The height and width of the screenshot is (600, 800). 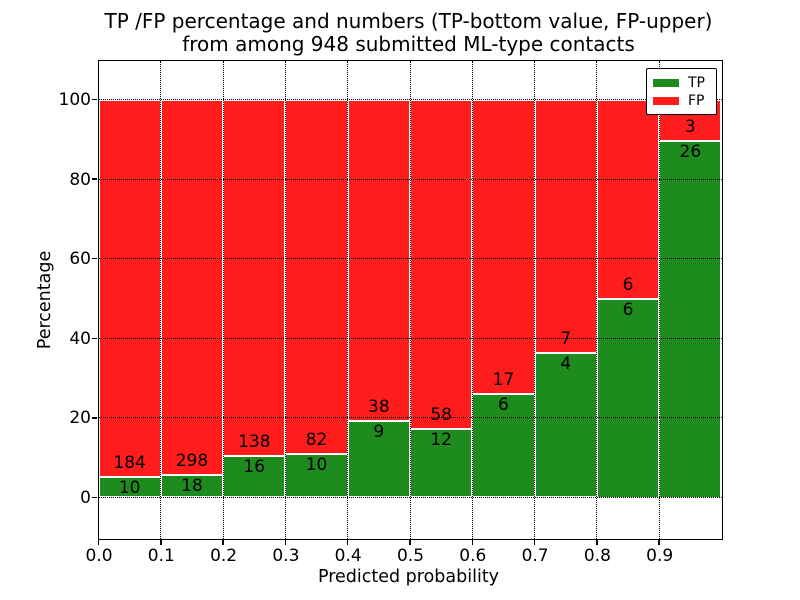 I want to click on y-tick-label: 80, so click(x=80, y=179).